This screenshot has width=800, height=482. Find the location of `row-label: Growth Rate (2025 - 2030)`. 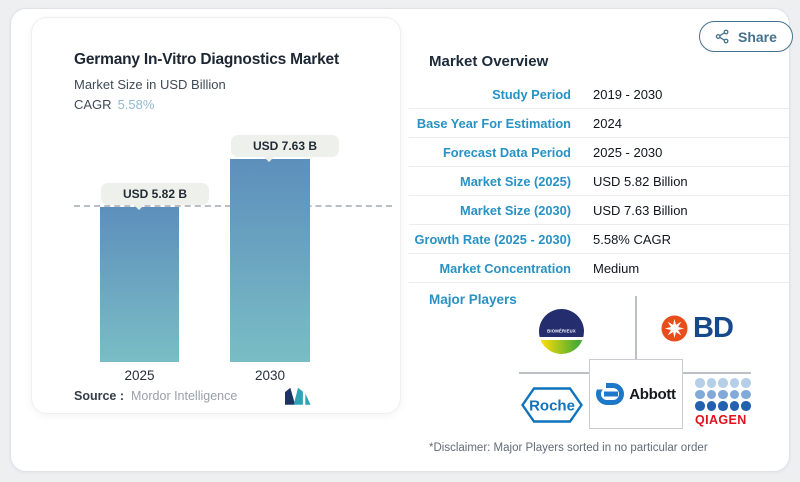

row-label: Growth Rate (2025 - 2030) is located at coordinates (492, 239).